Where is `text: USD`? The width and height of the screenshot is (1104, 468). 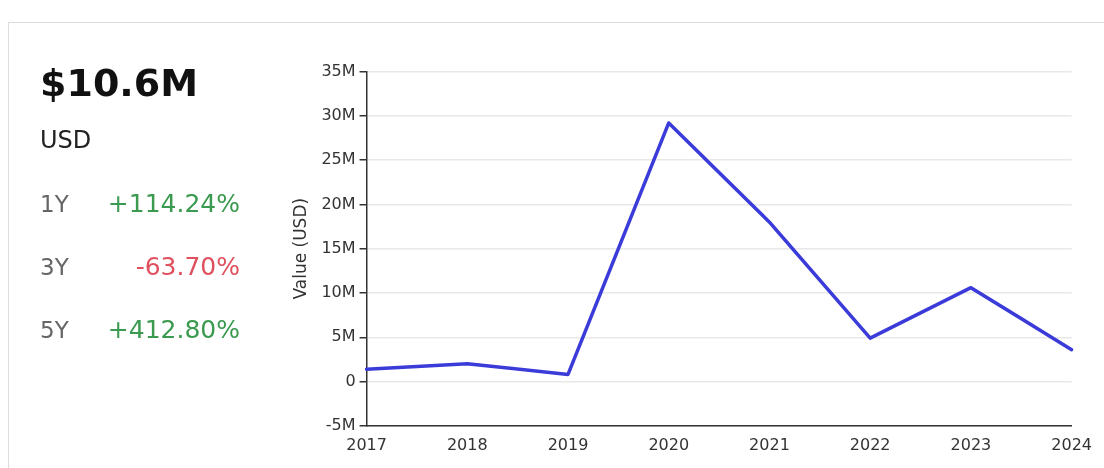 text: USD is located at coordinates (66, 140).